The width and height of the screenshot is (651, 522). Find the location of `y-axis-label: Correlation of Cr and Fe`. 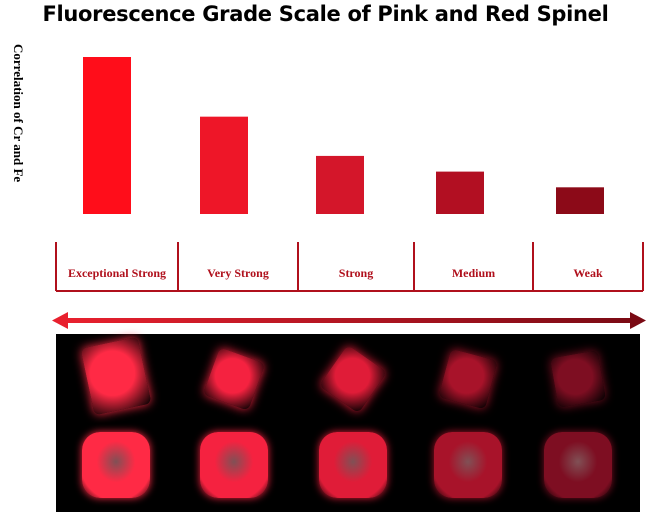

y-axis-label: Correlation of Cr and Fe is located at coordinates (18, 113).